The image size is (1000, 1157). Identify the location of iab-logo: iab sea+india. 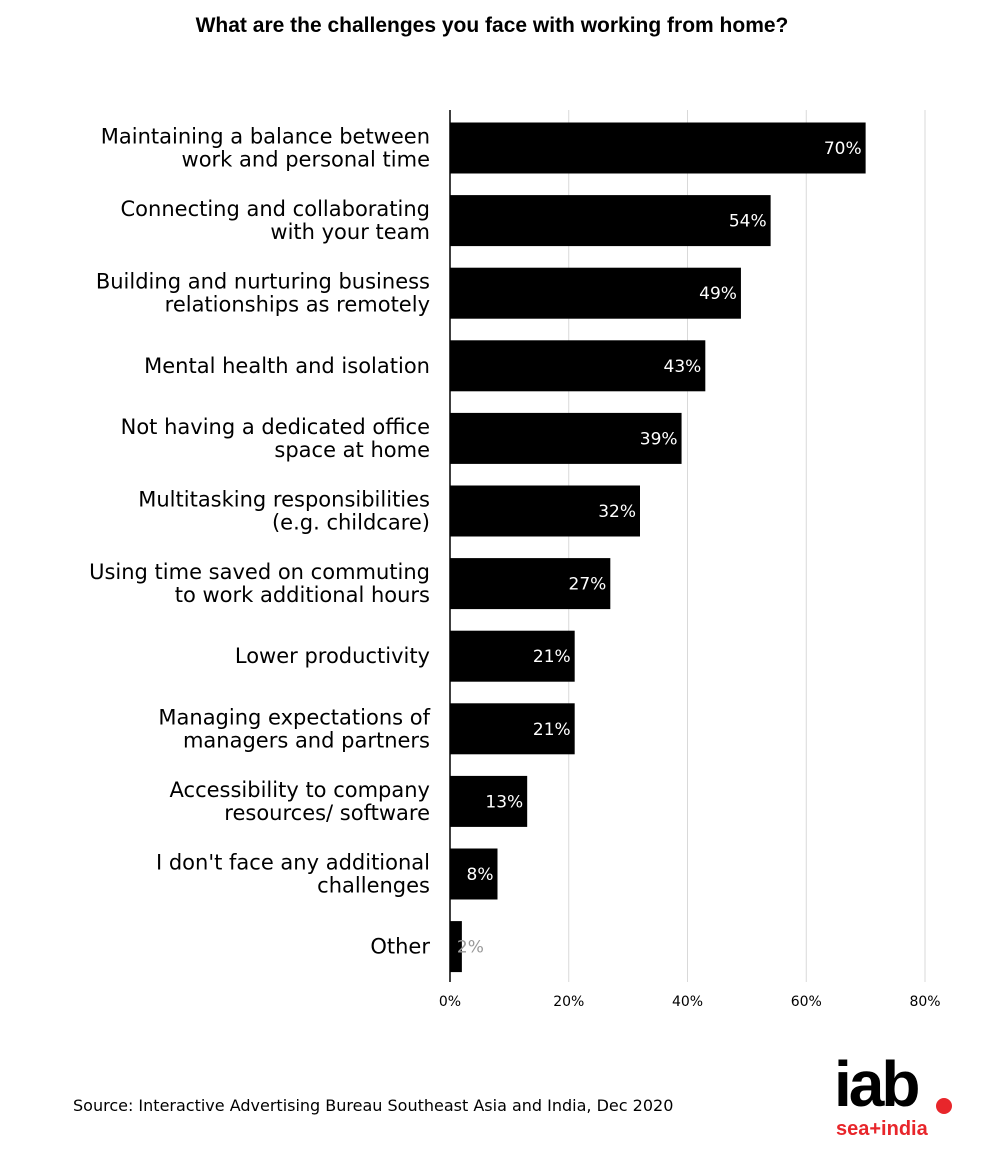
(899, 1098).